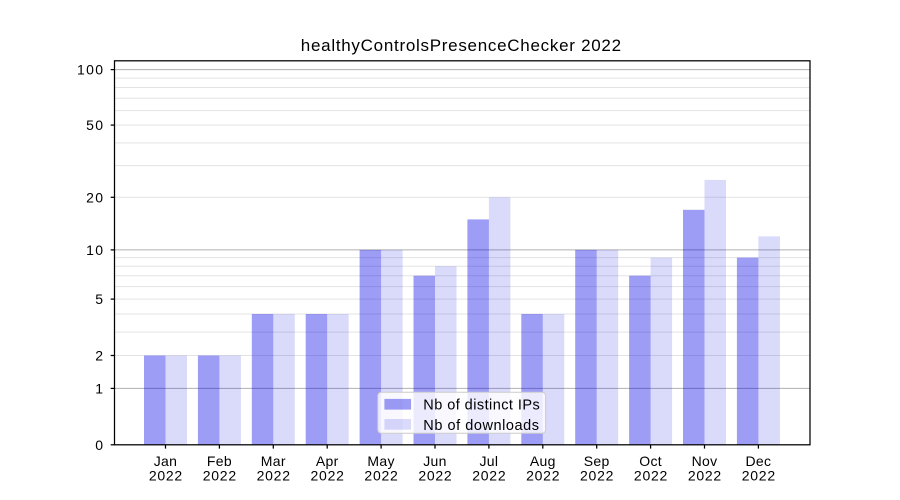  I want to click on svg-text: Jun, so click(434, 461).